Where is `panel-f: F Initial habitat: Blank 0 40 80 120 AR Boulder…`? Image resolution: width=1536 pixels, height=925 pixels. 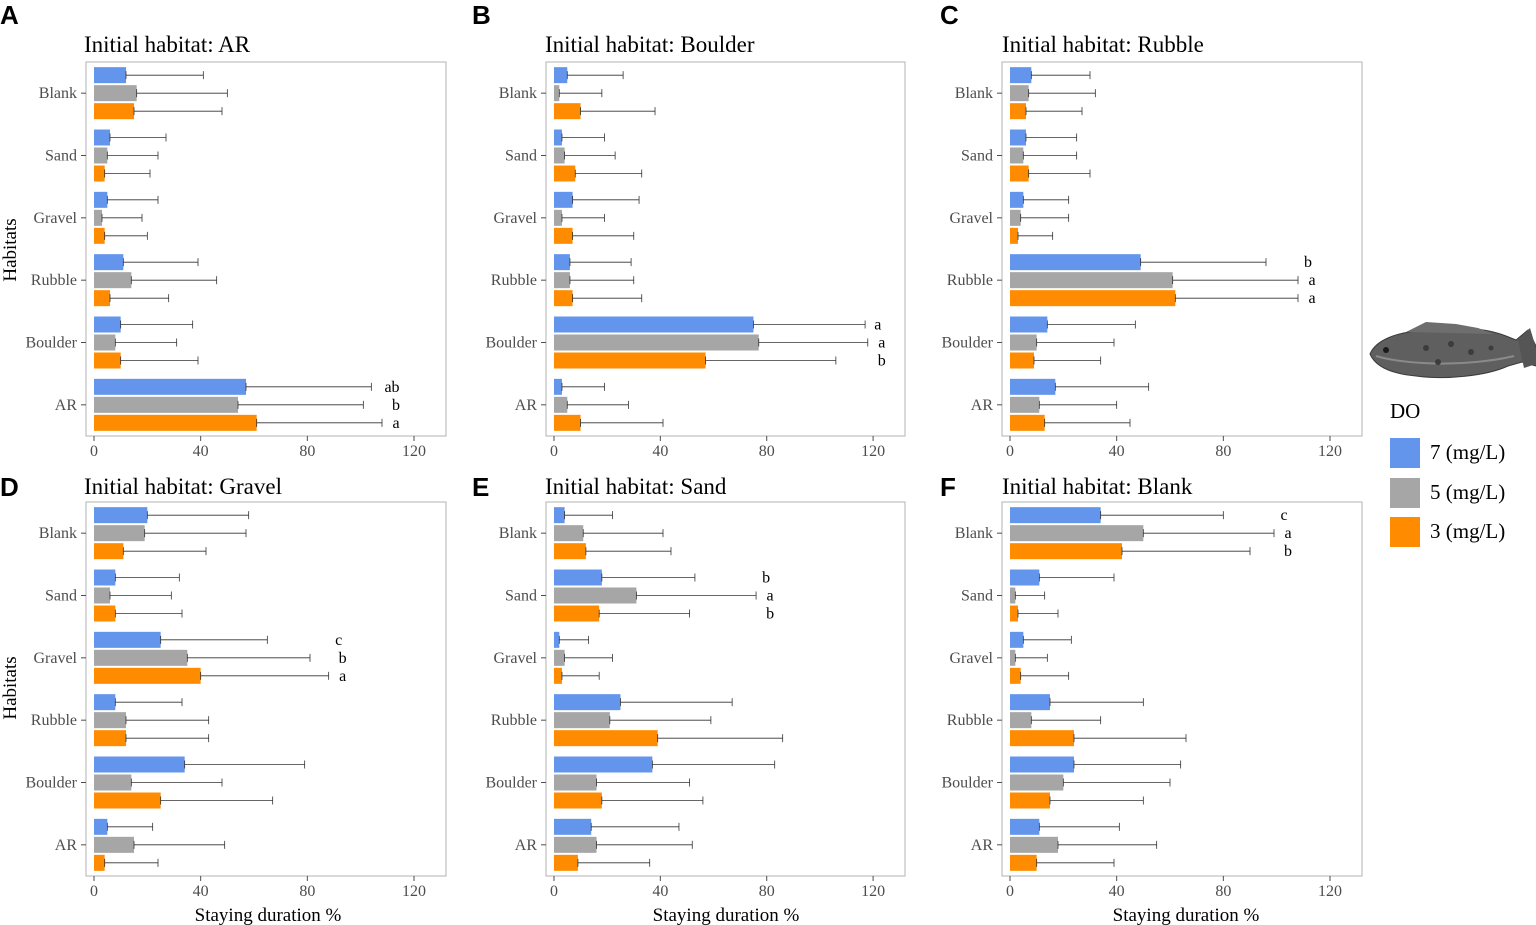
panel-f: F Initial habitat: Blank 0 40 80 120 AR Boulder… is located at coordinates (1151, 686).